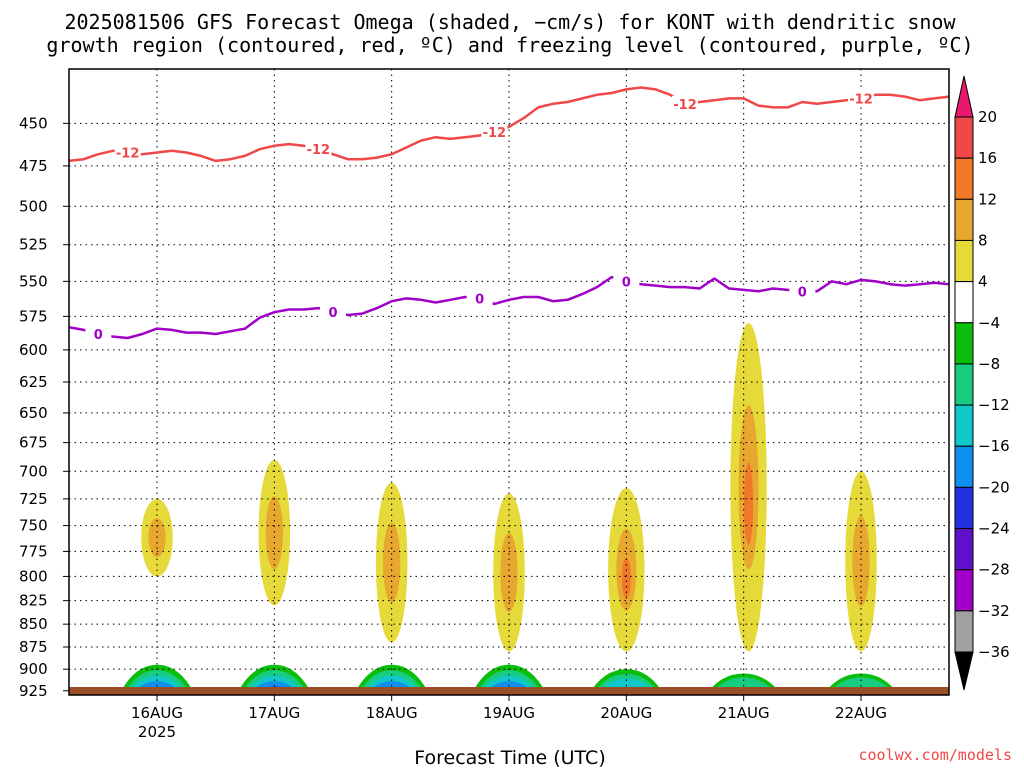 This screenshot has width=1024, height=768. Describe the element at coordinates (33, 316) in the screenshot. I see `y-tick-label: 575` at that location.